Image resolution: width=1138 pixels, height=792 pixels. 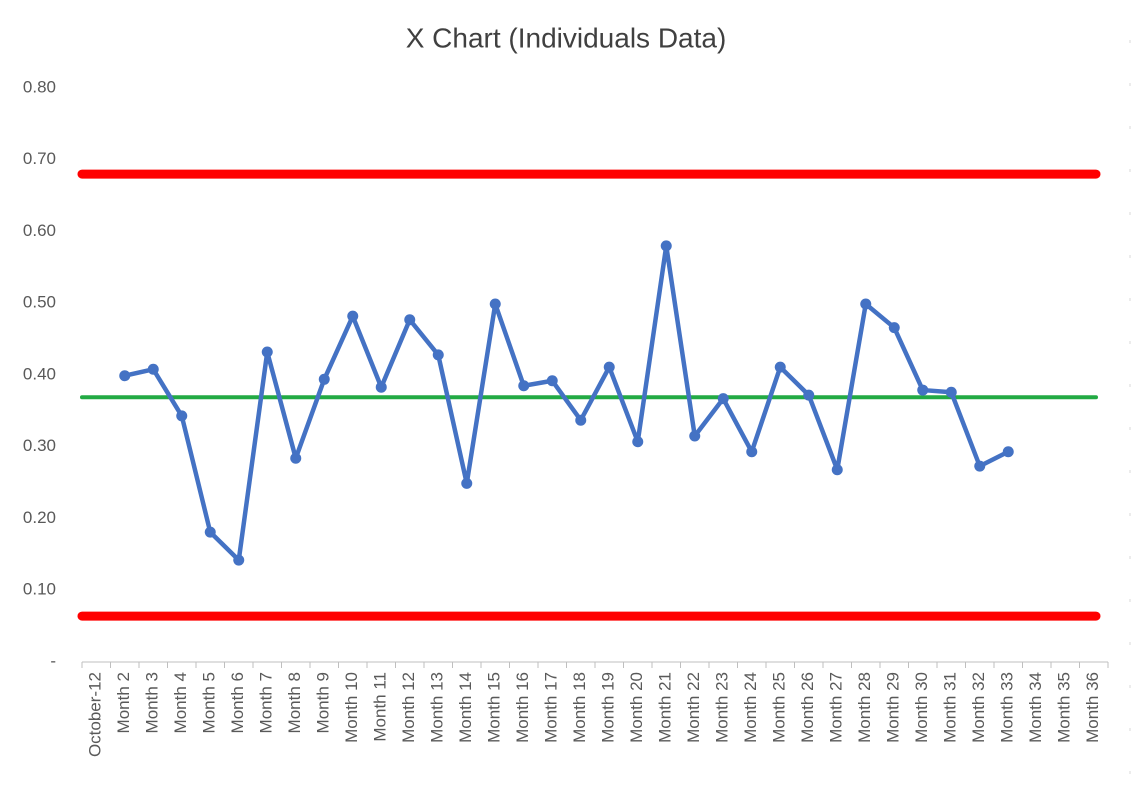 What do you see at coordinates (693, 707) in the screenshot?
I see `x-tick-label: Month 22` at bounding box center [693, 707].